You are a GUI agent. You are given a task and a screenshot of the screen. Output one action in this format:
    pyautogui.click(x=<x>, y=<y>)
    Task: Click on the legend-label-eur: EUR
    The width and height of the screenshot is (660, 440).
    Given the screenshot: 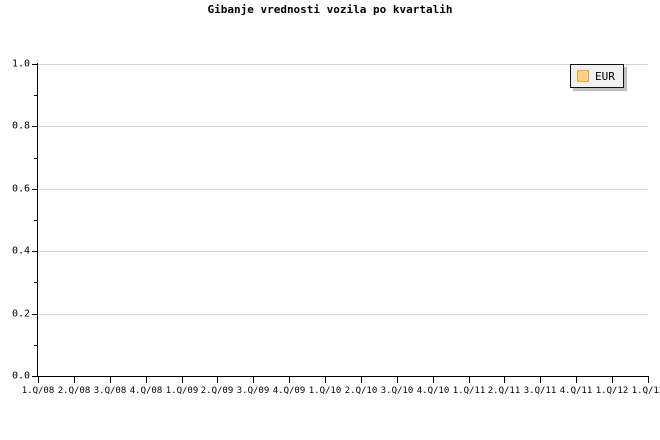 What is the action you would take?
    pyautogui.click(x=605, y=76)
    